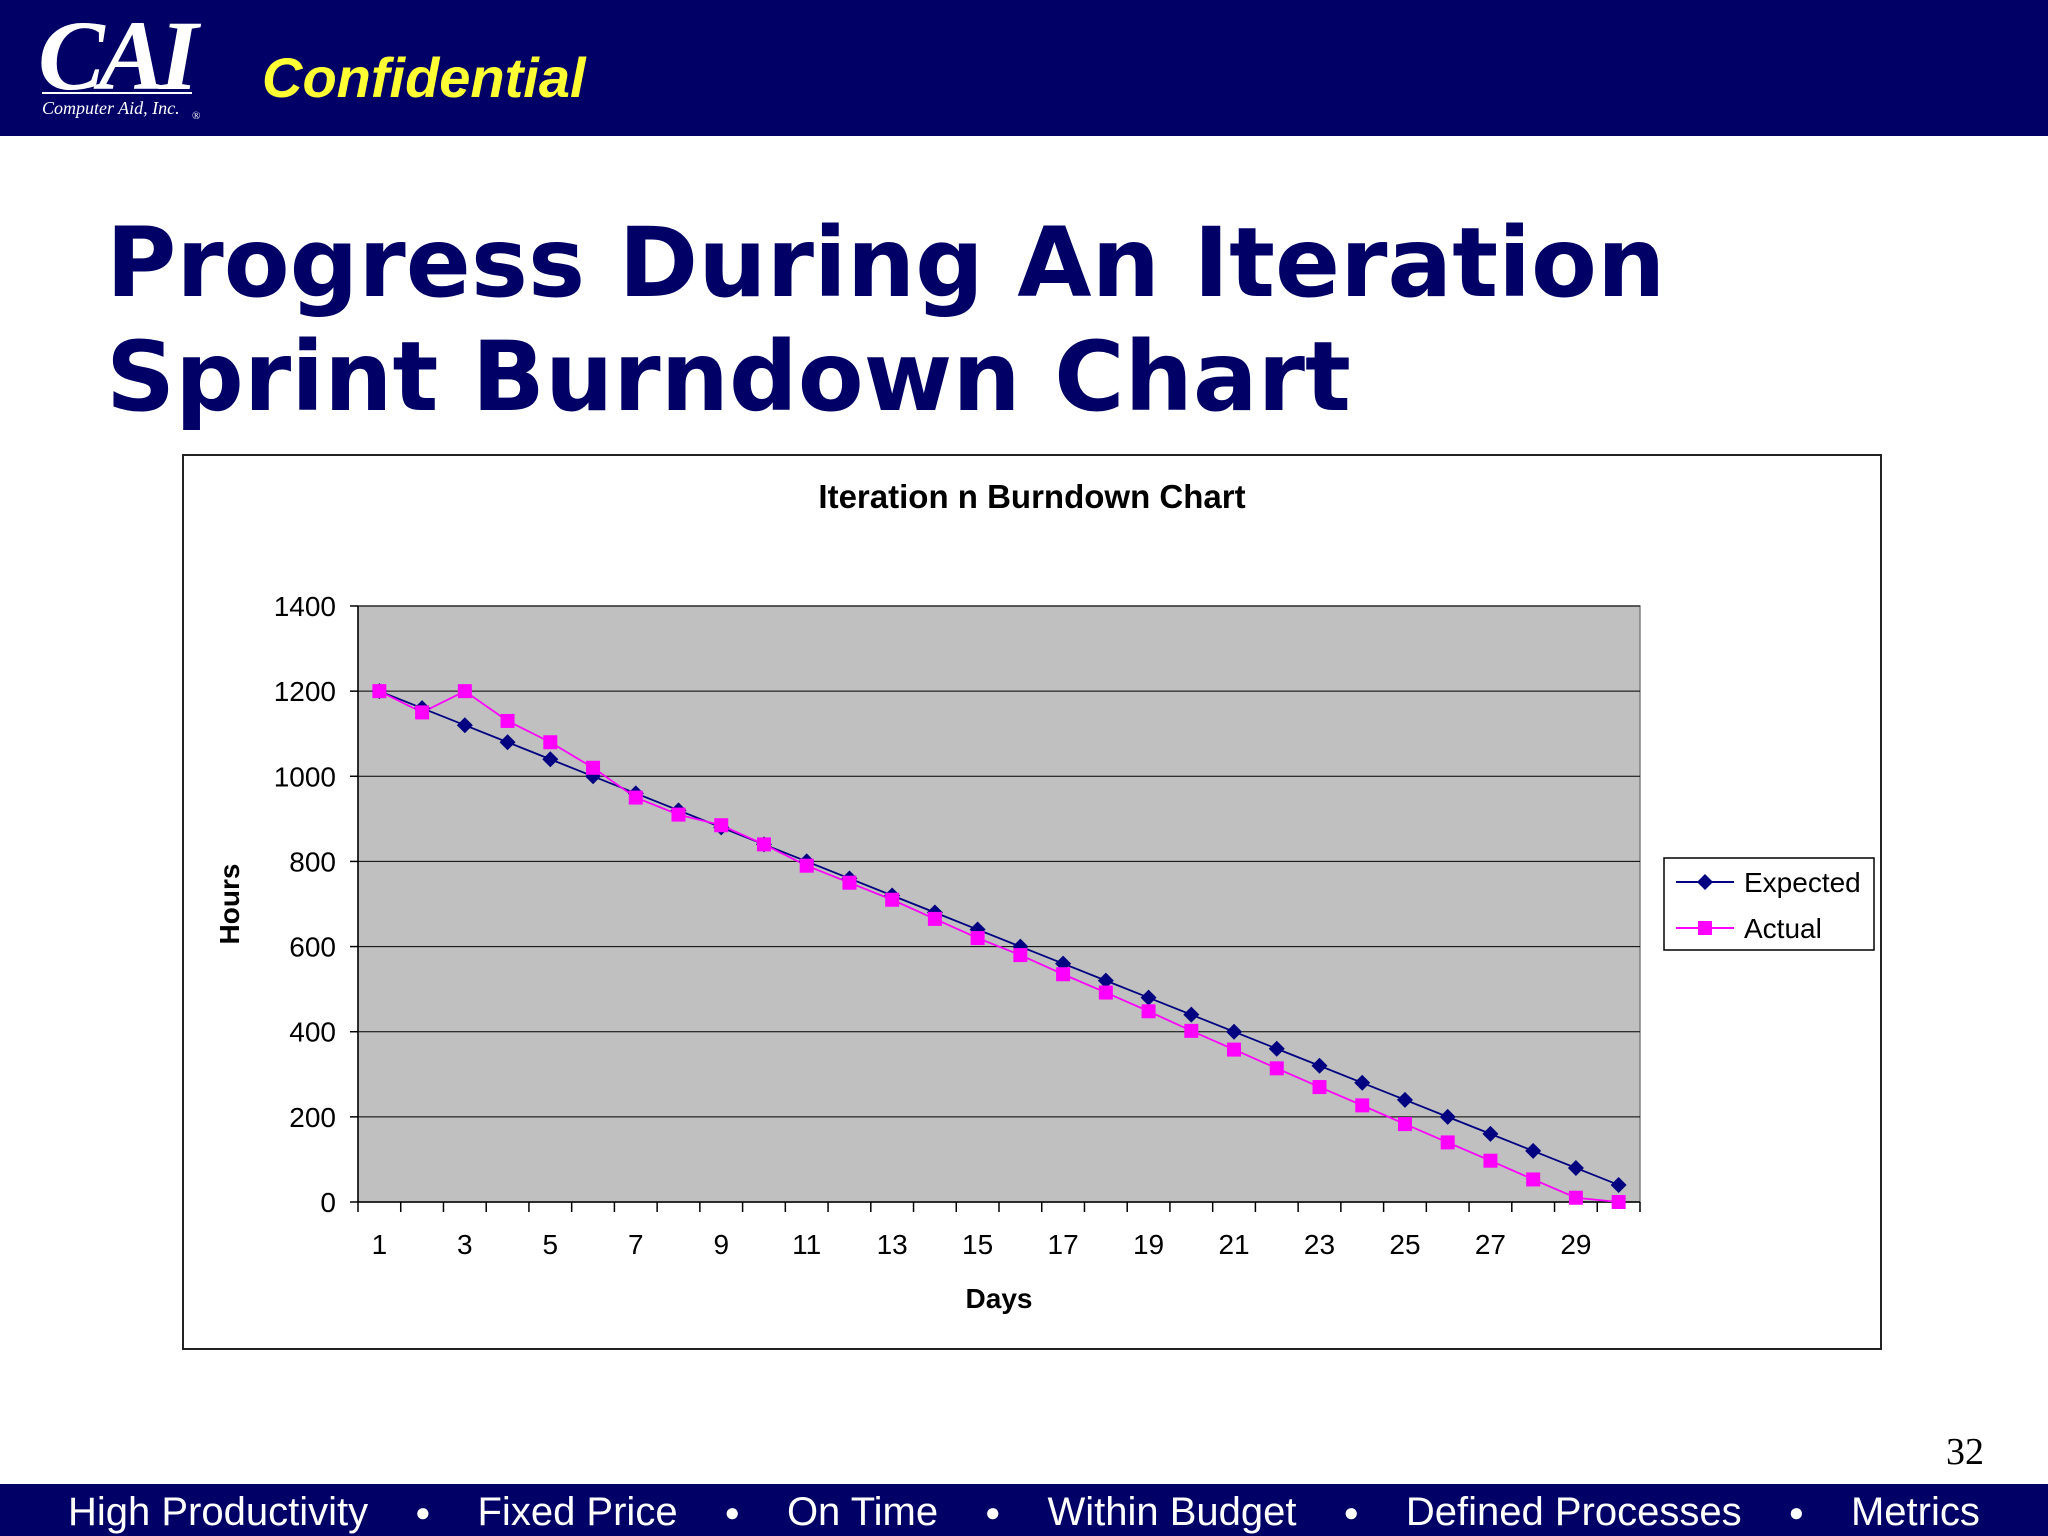 The width and height of the screenshot is (2048, 1536). I want to click on legend-label-actual: Actual, so click(1783, 928).